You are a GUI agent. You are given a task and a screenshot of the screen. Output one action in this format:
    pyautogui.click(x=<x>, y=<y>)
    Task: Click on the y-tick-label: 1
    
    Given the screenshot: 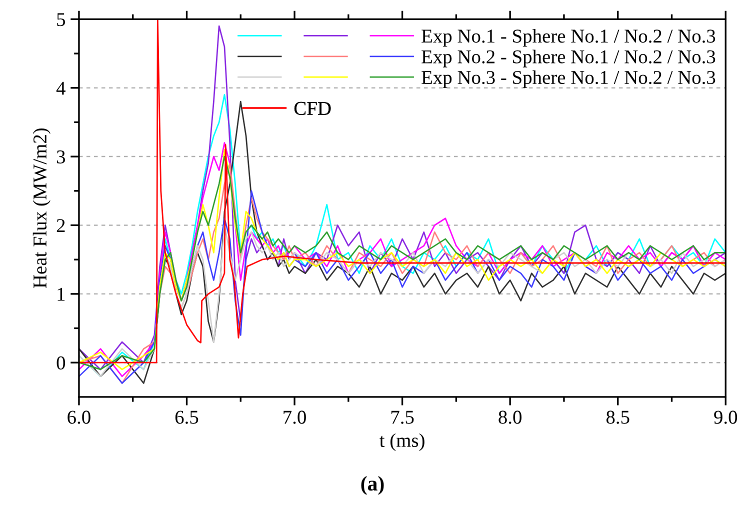 What is the action you would take?
    pyautogui.click(x=61, y=294)
    